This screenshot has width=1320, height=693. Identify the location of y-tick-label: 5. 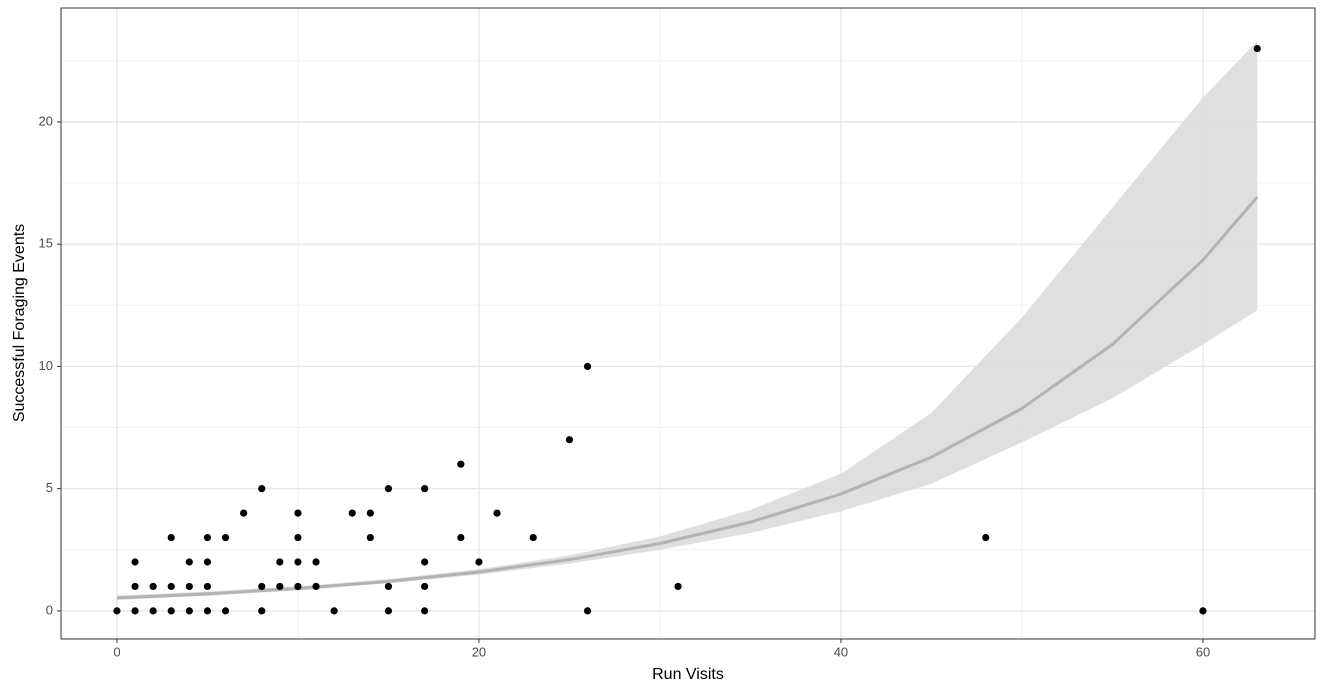
(49, 487).